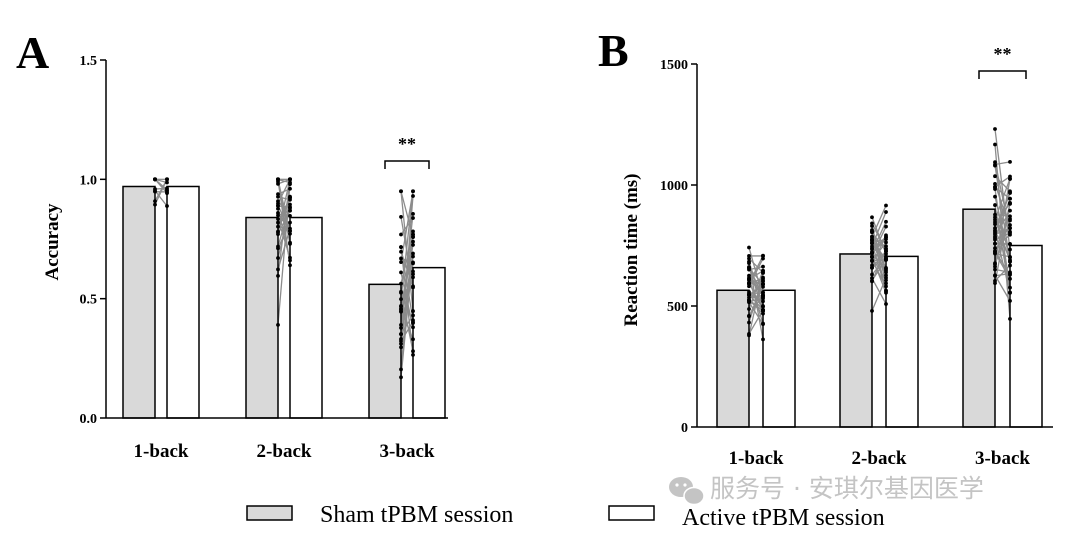 The height and width of the screenshot is (535, 1065). Describe the element at coordinates (879, 234) in the screenshot. I see `panel-b-subject-lines` at that location.